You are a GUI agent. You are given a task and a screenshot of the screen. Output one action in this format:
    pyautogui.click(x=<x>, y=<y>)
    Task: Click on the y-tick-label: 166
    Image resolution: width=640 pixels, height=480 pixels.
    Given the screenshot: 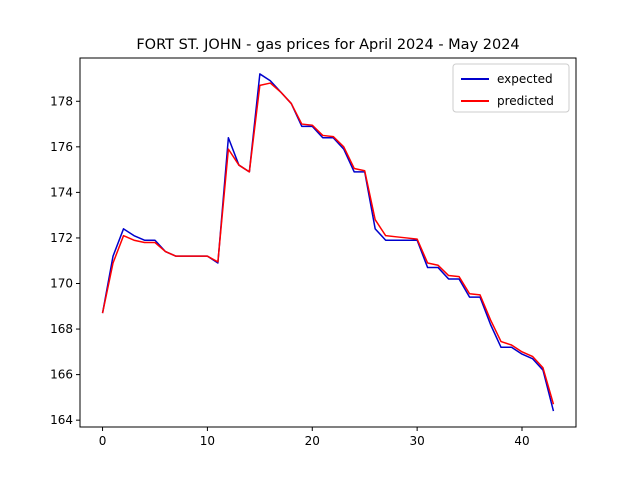 What is the action you would take?
    pyautogui.click(x=61, y=375)
    